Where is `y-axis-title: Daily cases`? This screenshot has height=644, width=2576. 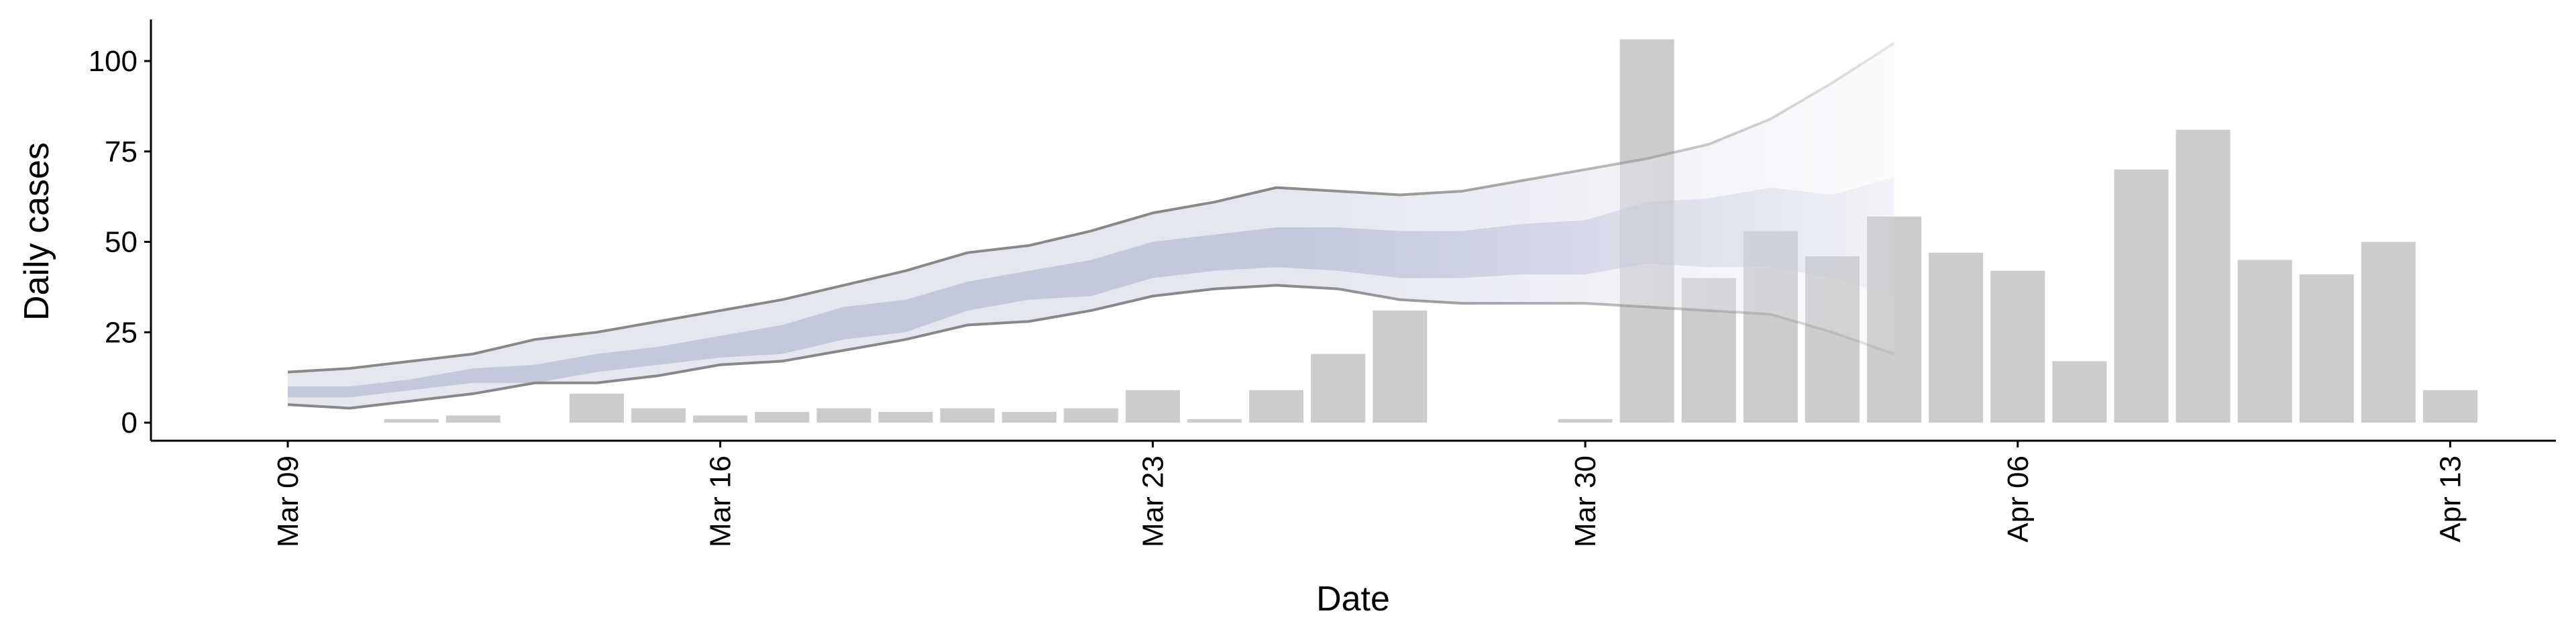
y-axis-title: Daily cases is located at coordinates (36, 231).